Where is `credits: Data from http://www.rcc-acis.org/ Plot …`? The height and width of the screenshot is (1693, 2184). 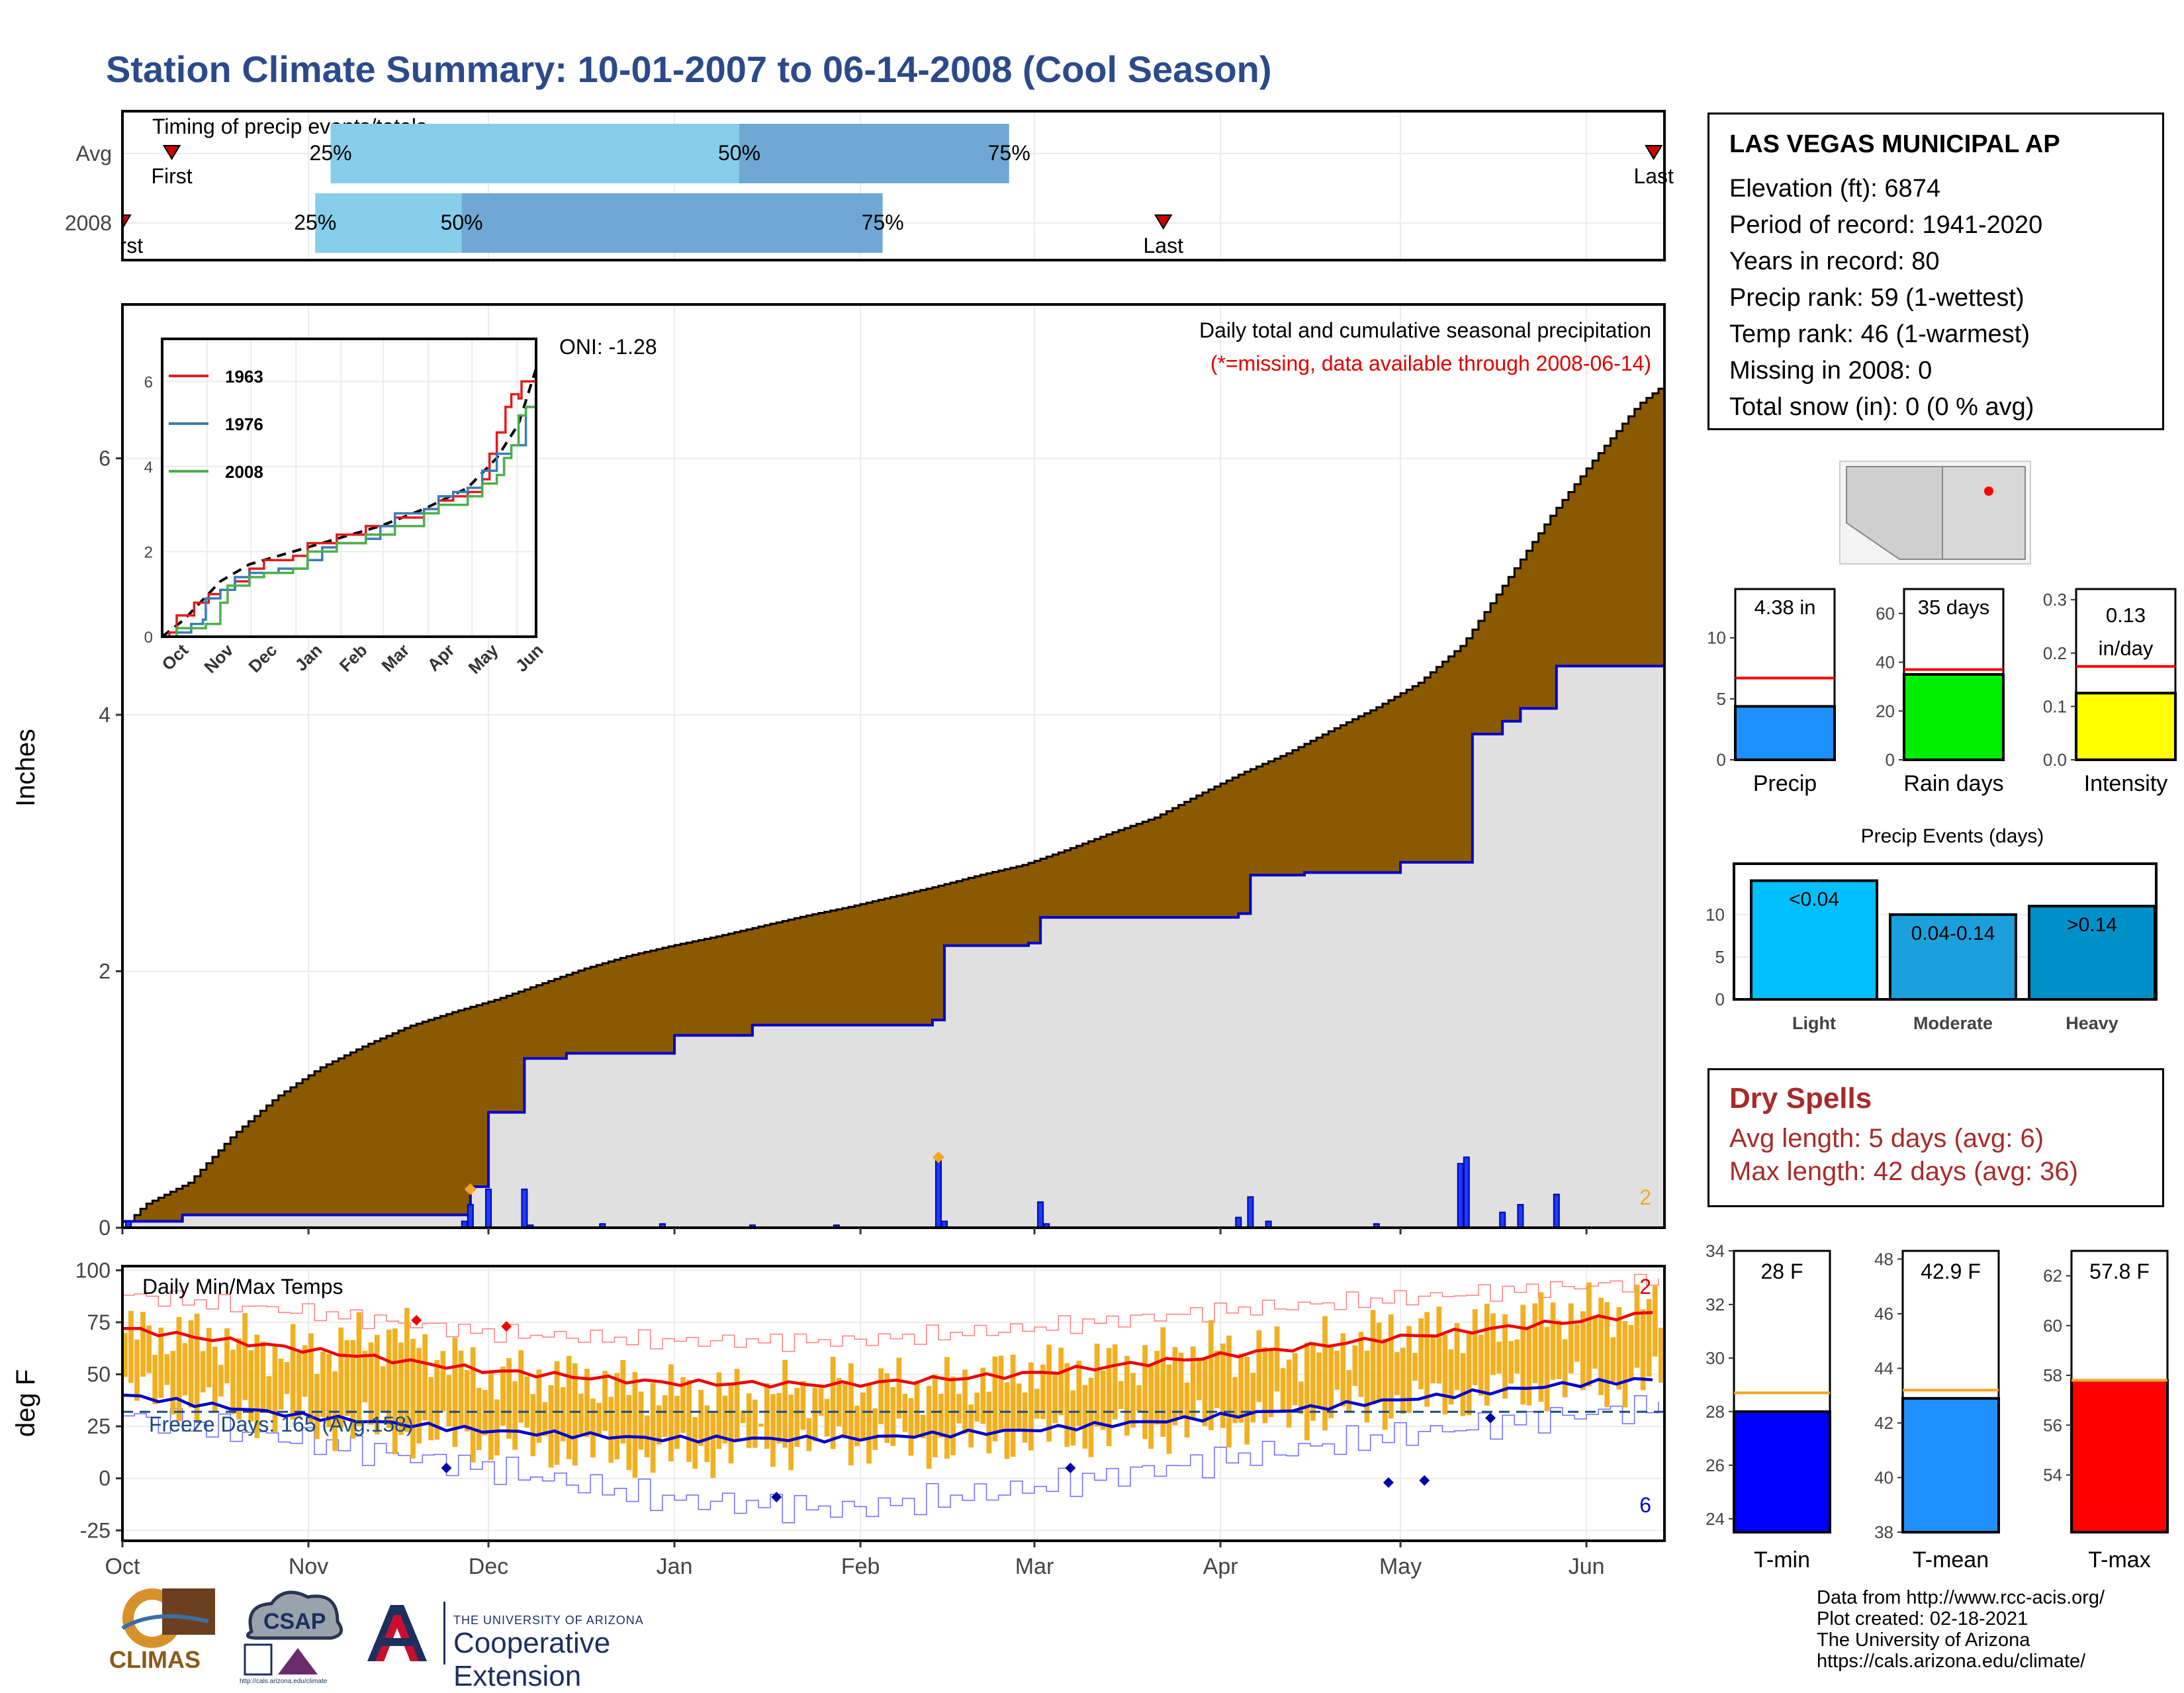 credits: Data from http://www.rcc-acis.org/ Plot … is located at coordinates (1961, 1629).